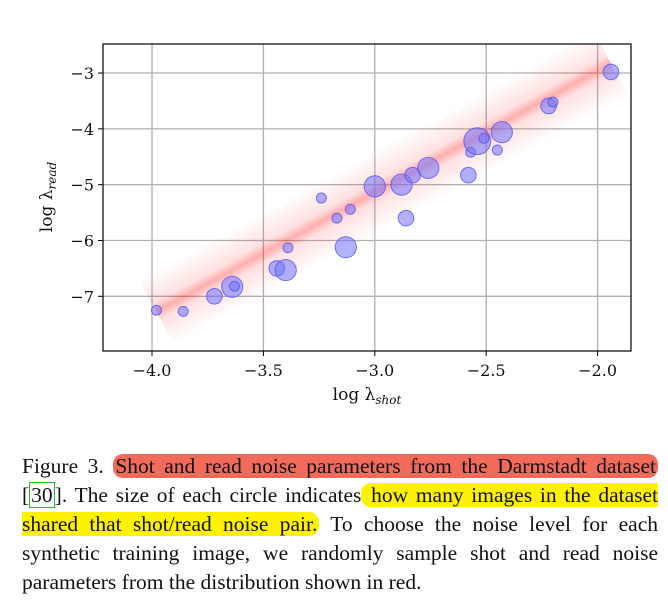 This screenshot has width=668, height=605. I want to click on x-tick-label: −2.5, so click(486, 370).